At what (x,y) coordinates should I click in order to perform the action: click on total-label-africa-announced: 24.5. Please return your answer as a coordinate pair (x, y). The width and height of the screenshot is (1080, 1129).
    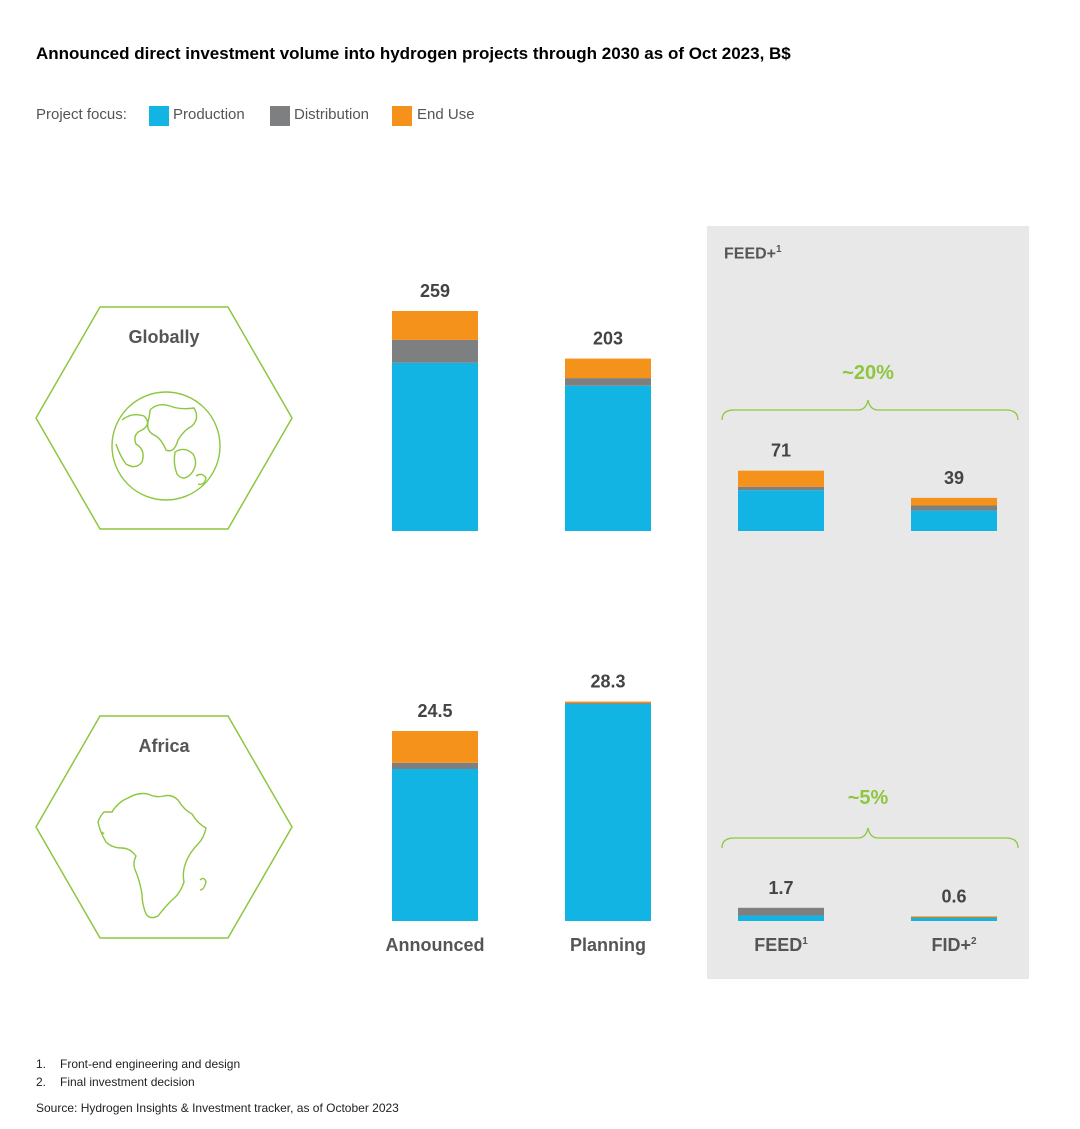
    Looking at the image, I should click on (434, 711).